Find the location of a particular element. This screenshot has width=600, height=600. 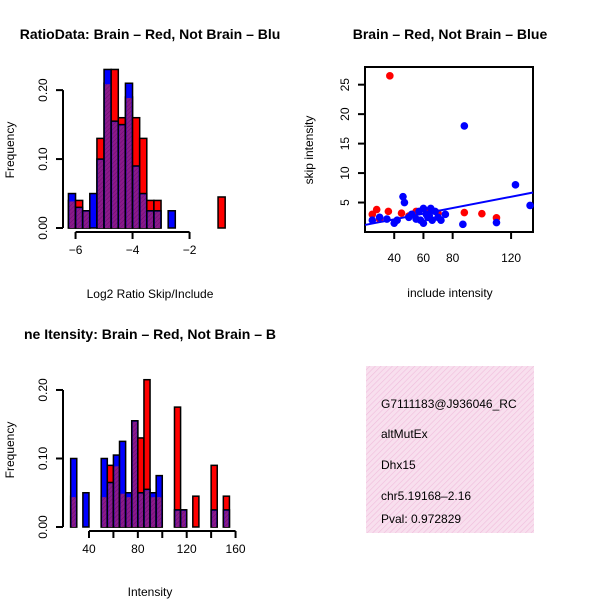

intensity-x-tick-label: 160 is located at coordinates (236, 549).